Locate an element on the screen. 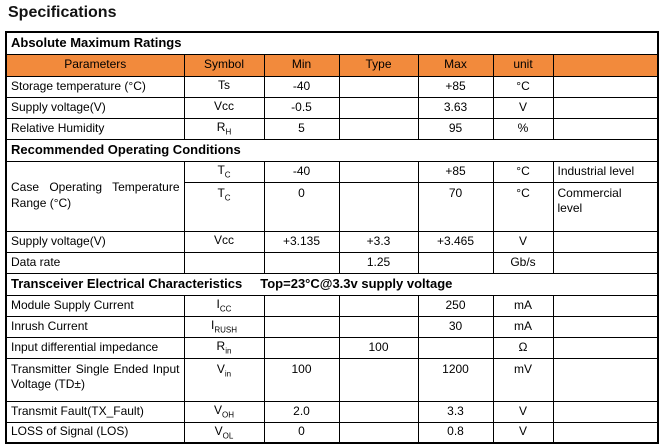  header-unit: unit is located at coordinates (523, 65).